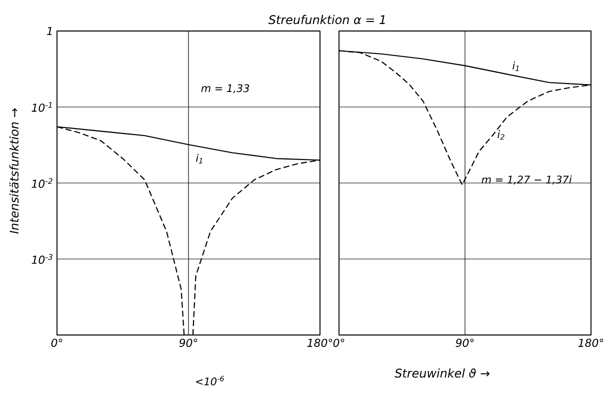 Image resolution: width=607 pixels, height=400 pixels. Describe the element at coordinates (42, 259) in the screenshot. I see `y-tick-label: 10$^{-3}$` at that location.